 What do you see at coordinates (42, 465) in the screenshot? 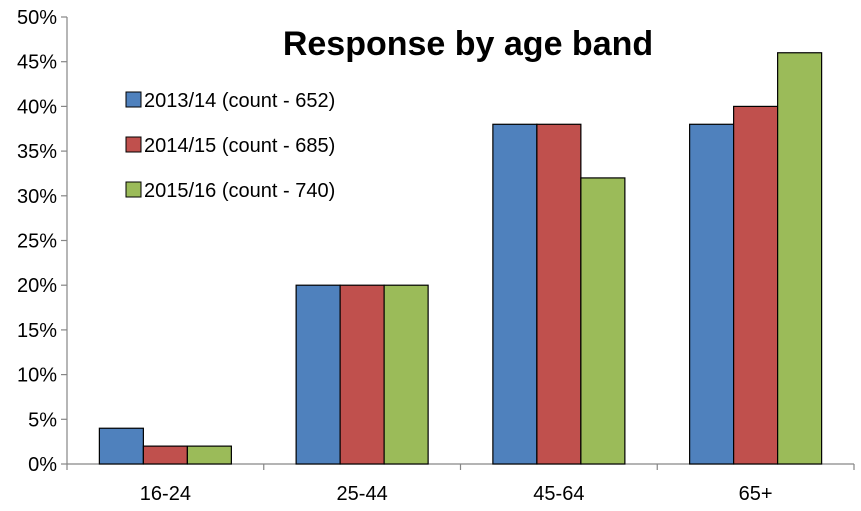
I see `y-tick-label: 0%` at bounding box center [42, 465].